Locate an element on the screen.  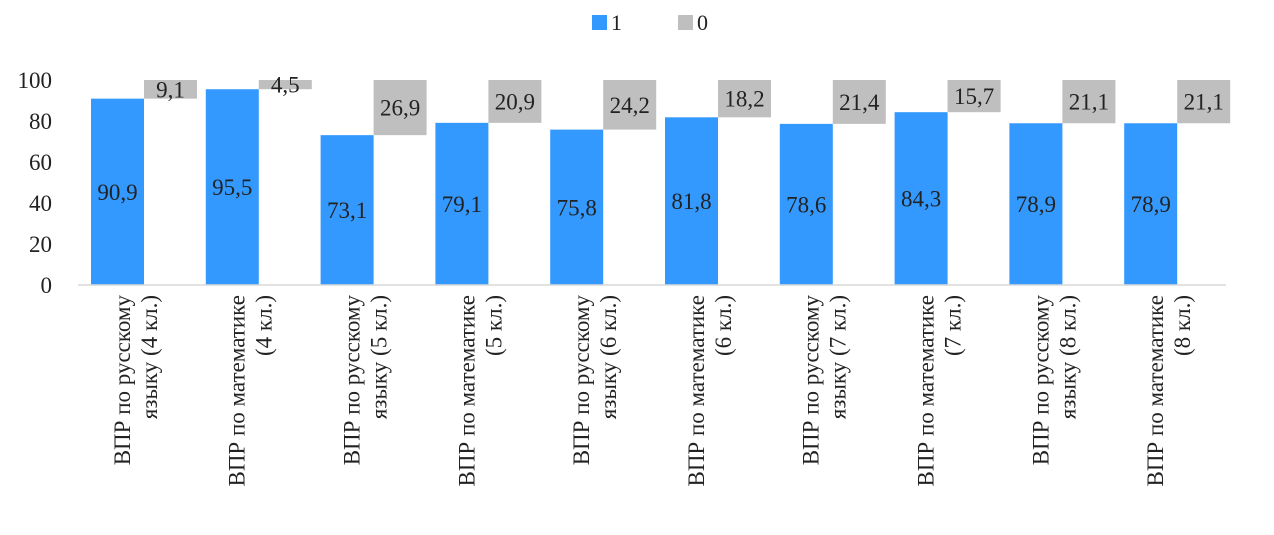
data-label-series1-6: 78,6 is located at coordinates (806, 204).